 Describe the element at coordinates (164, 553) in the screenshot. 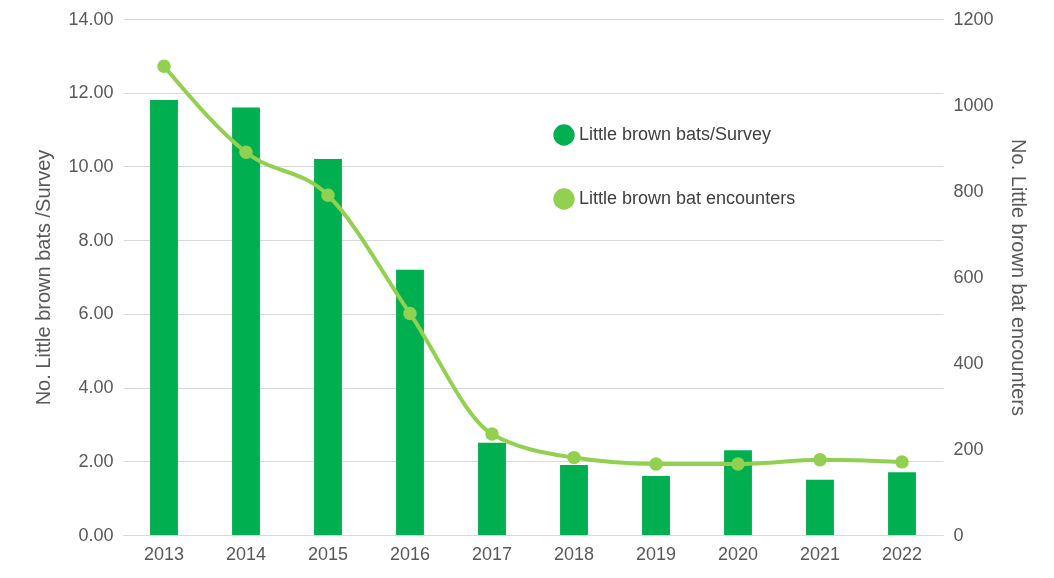

I see `x-tick-label: 2013` at that location.